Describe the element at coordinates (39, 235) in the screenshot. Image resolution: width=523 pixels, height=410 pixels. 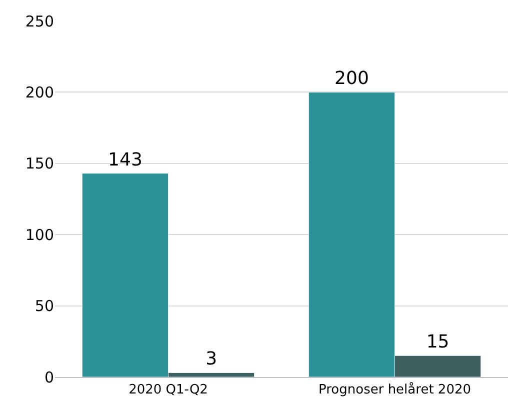
I see `y-tick-label: 100` at that location.